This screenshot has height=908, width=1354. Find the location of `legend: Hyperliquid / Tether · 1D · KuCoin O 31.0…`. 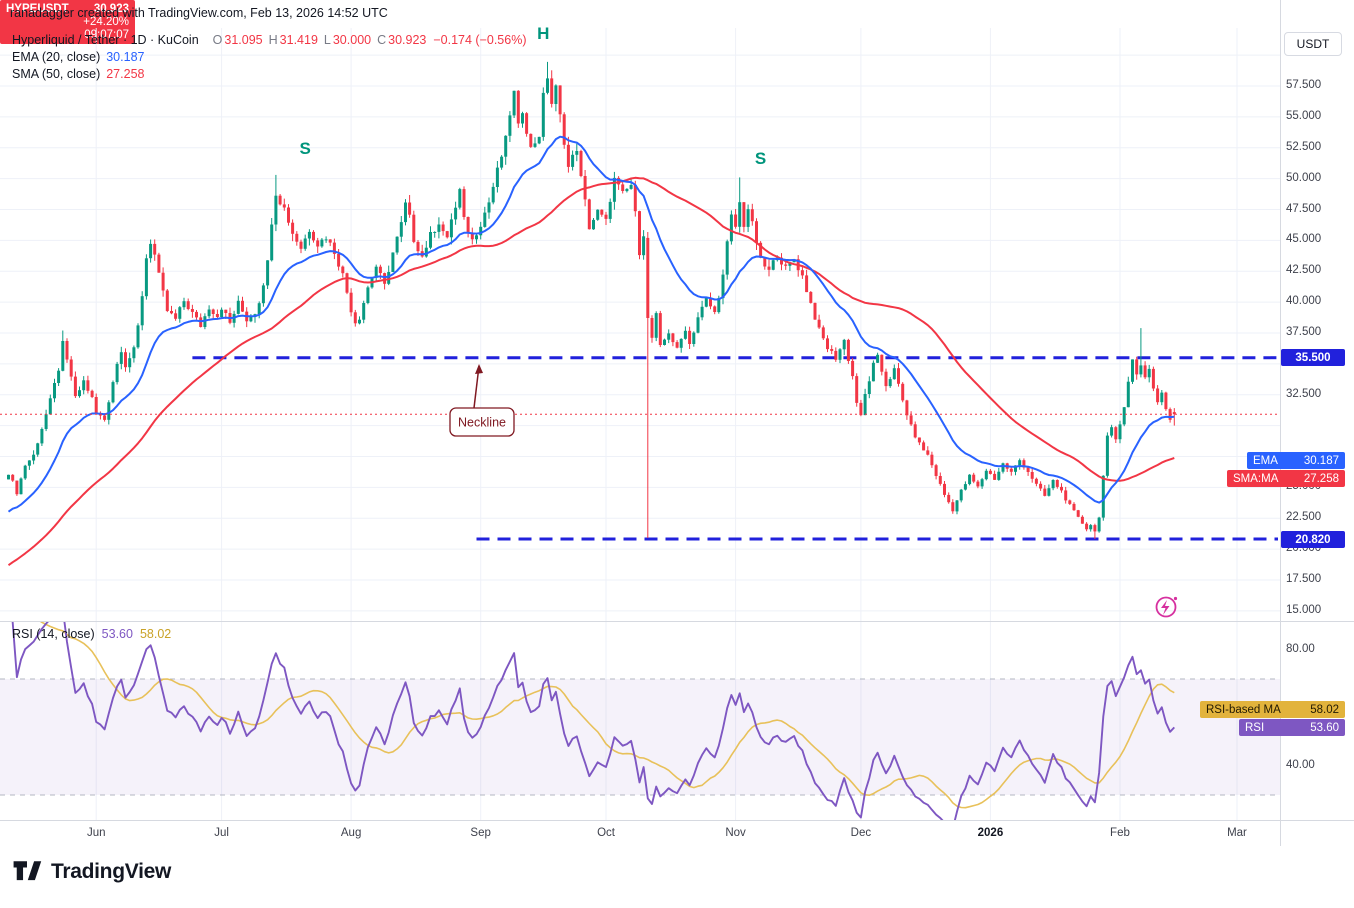

legend: Hyperliquid / Tether · 1D · KuCoin O 31.0… is located at coordinates (269, 57).